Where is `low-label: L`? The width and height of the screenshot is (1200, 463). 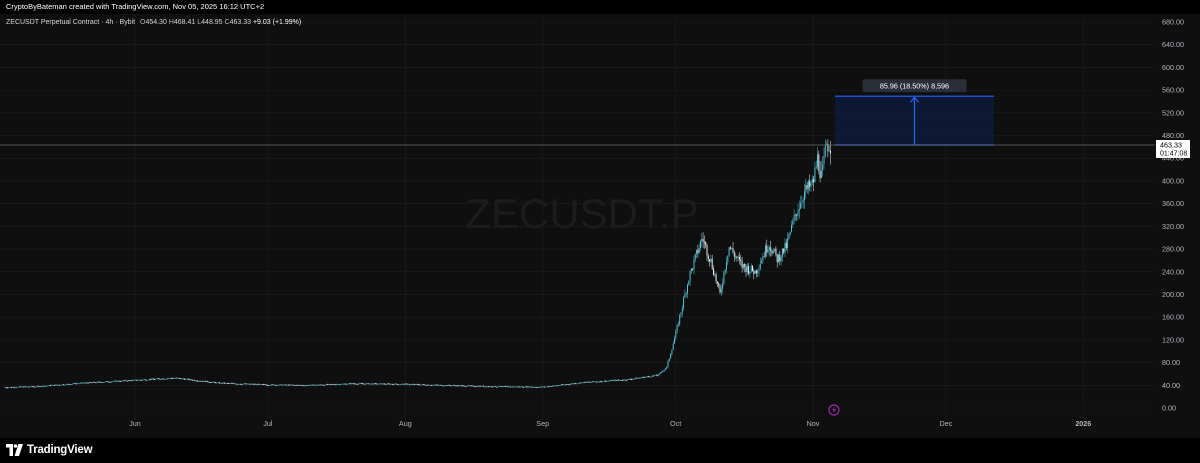
low-label: L is located at coordinates (199, 22).